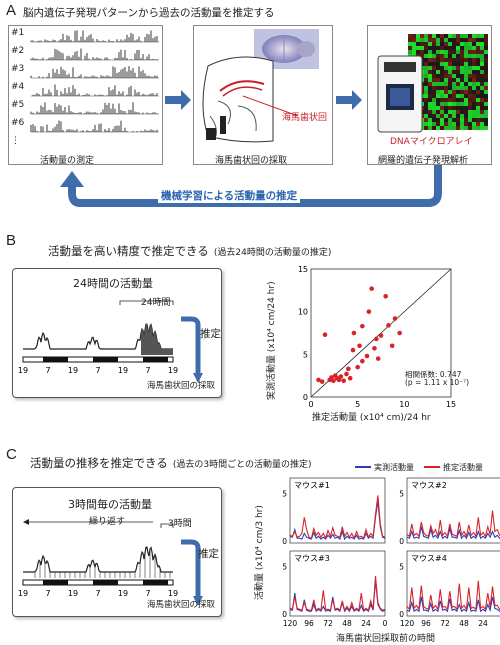  Describe the element at coordinates (401, 567) in the screenshot. I see `y-tick-label: 5` at that location.